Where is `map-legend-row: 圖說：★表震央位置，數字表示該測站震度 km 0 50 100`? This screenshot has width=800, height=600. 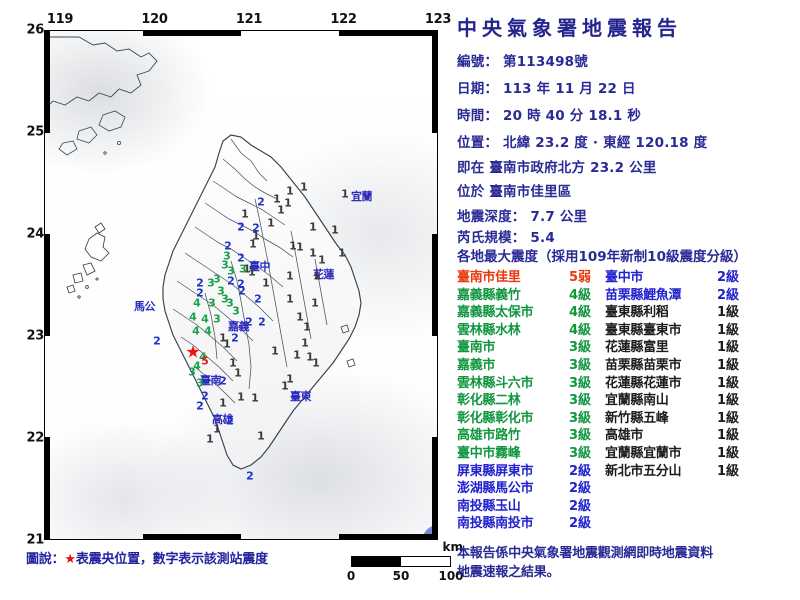
map-legend-row: 圖說：★表震央位置，數字表示該測站震度 km 0 50 100 is located at coordinates (245, 564).